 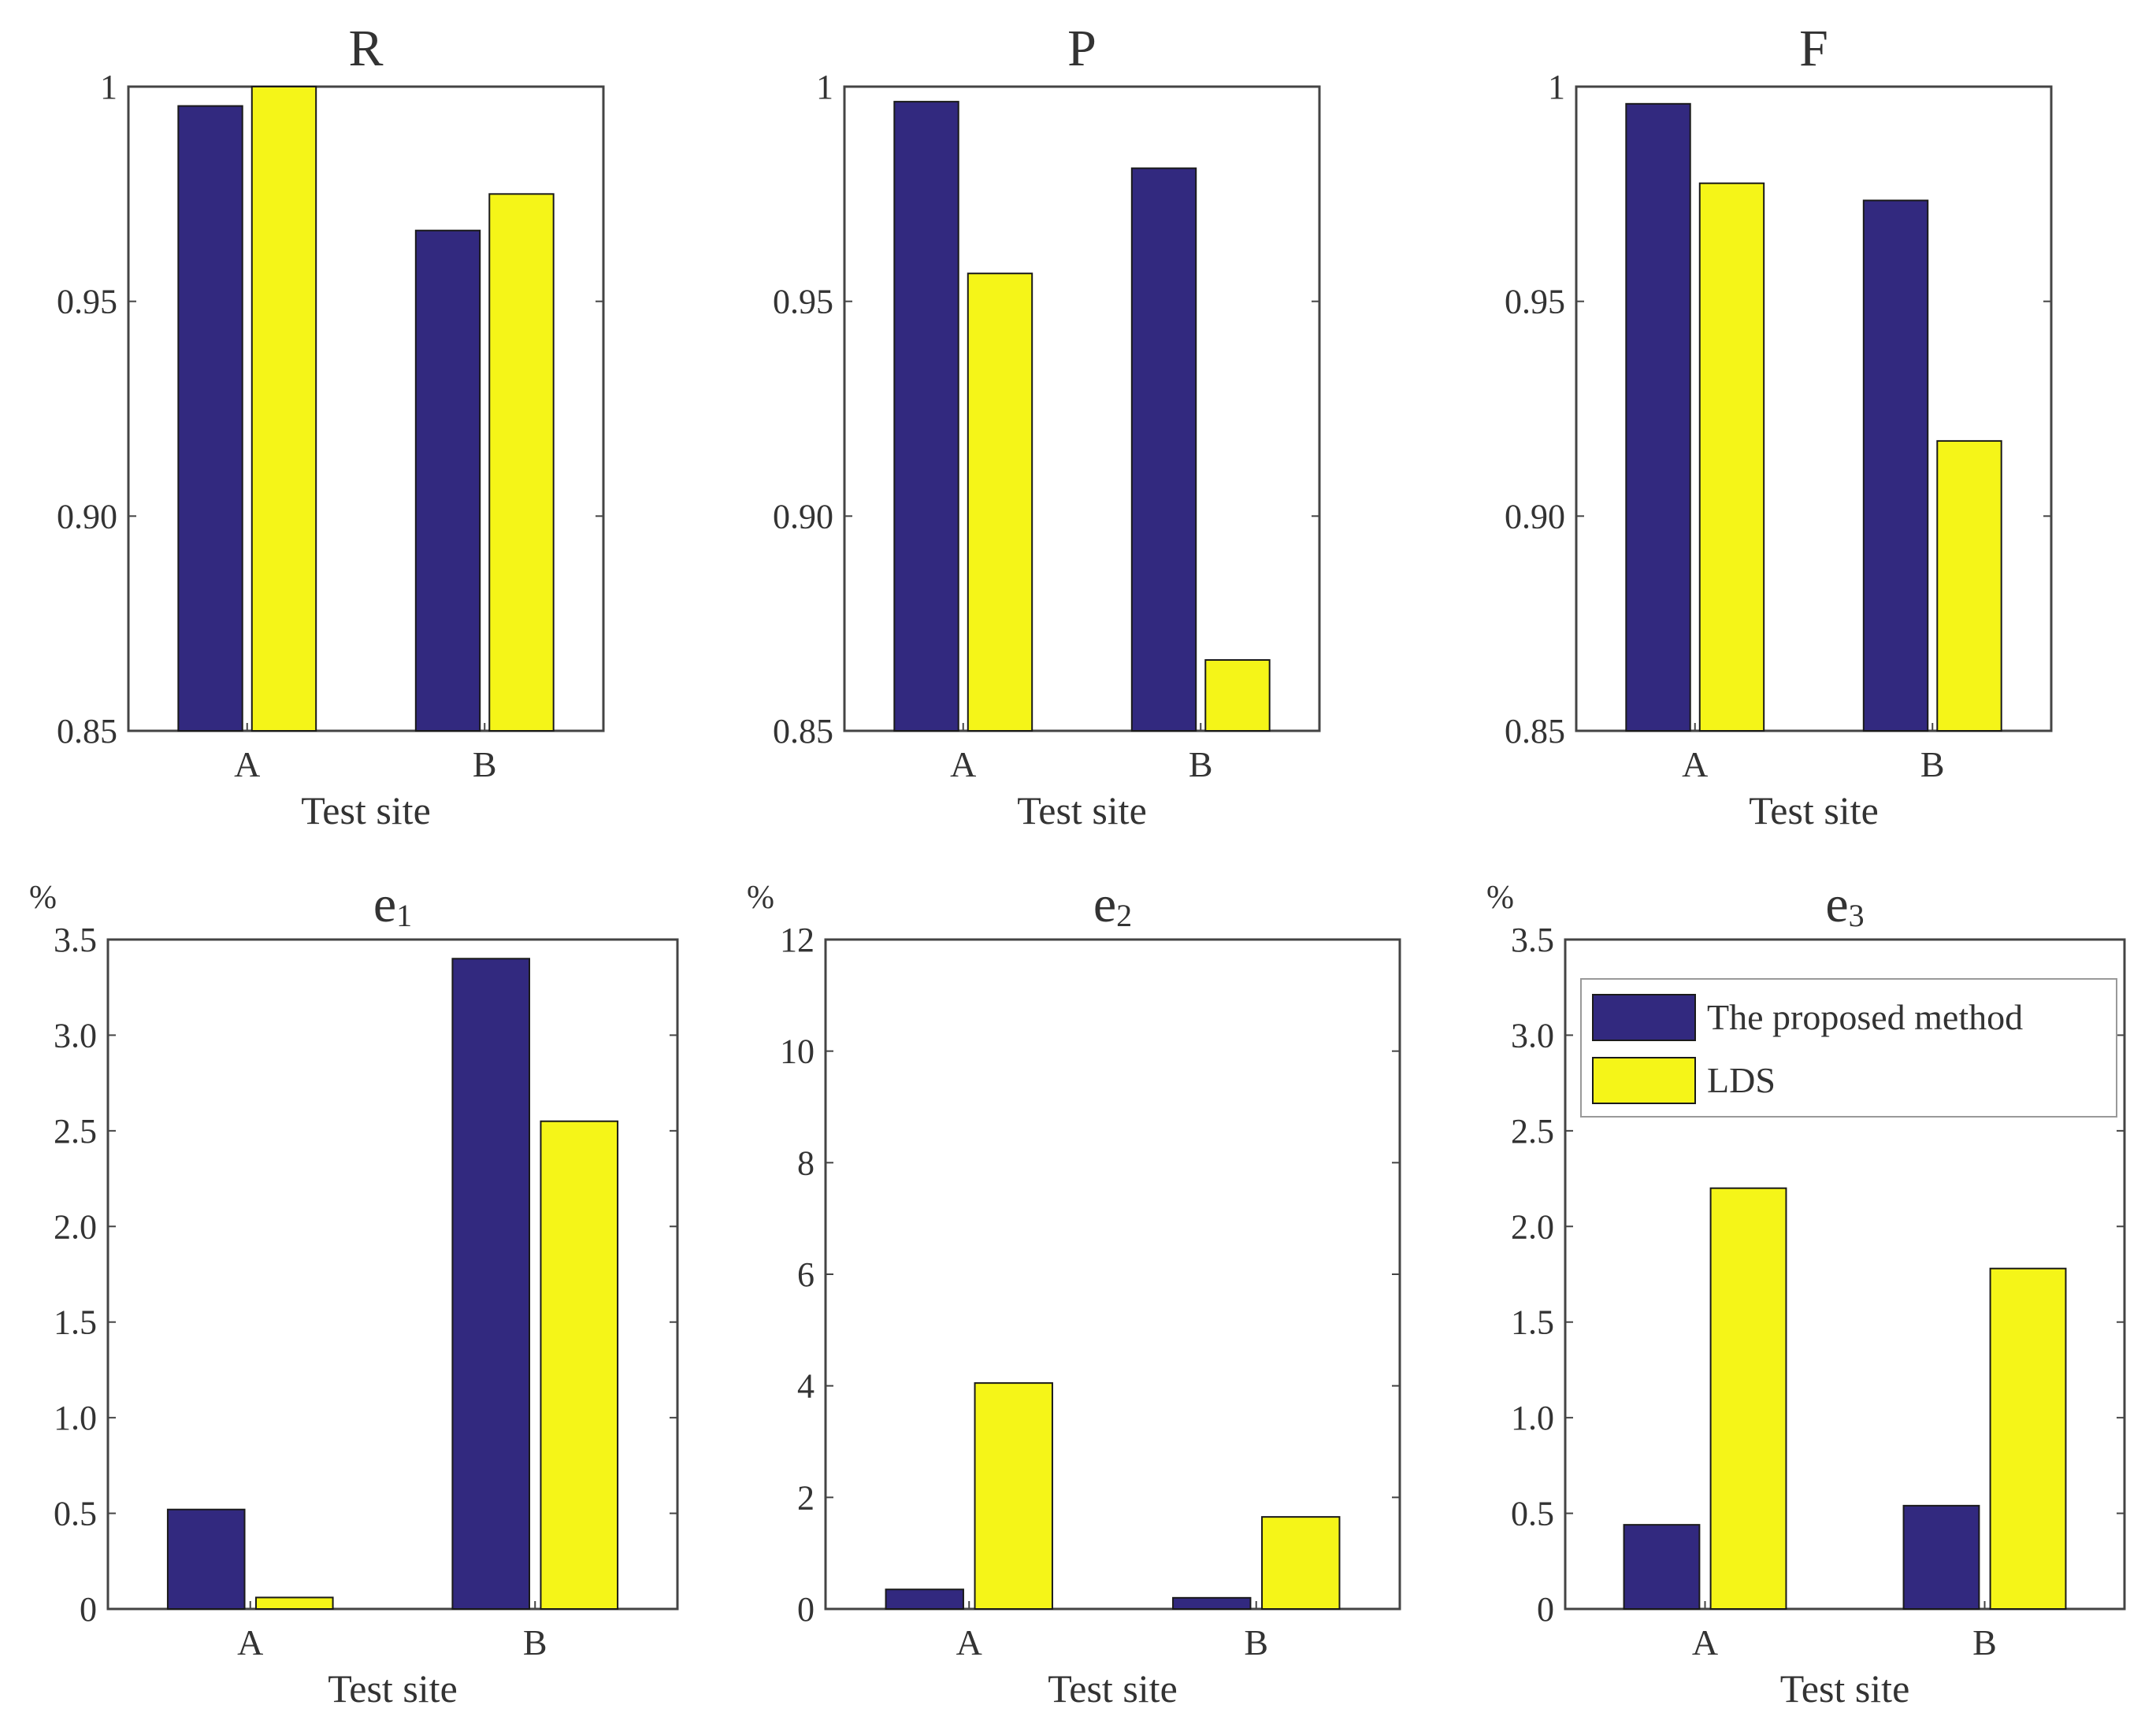 I want to click on chart-F: F 0.85 0.90 0.95 1 A B Test site, so click(x=1779, y=426).